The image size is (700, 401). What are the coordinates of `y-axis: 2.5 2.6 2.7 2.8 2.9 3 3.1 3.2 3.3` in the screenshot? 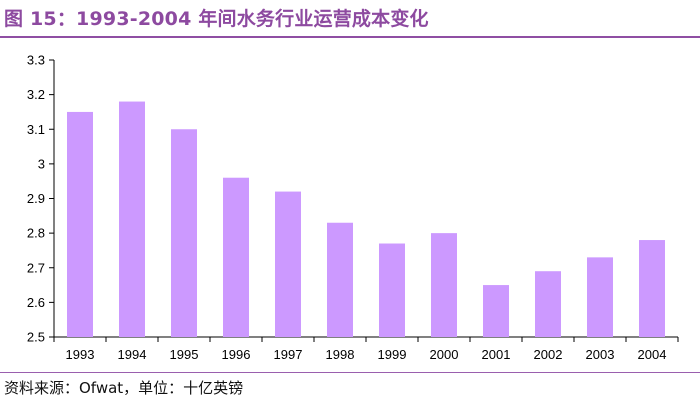 It's located at (41, 199).